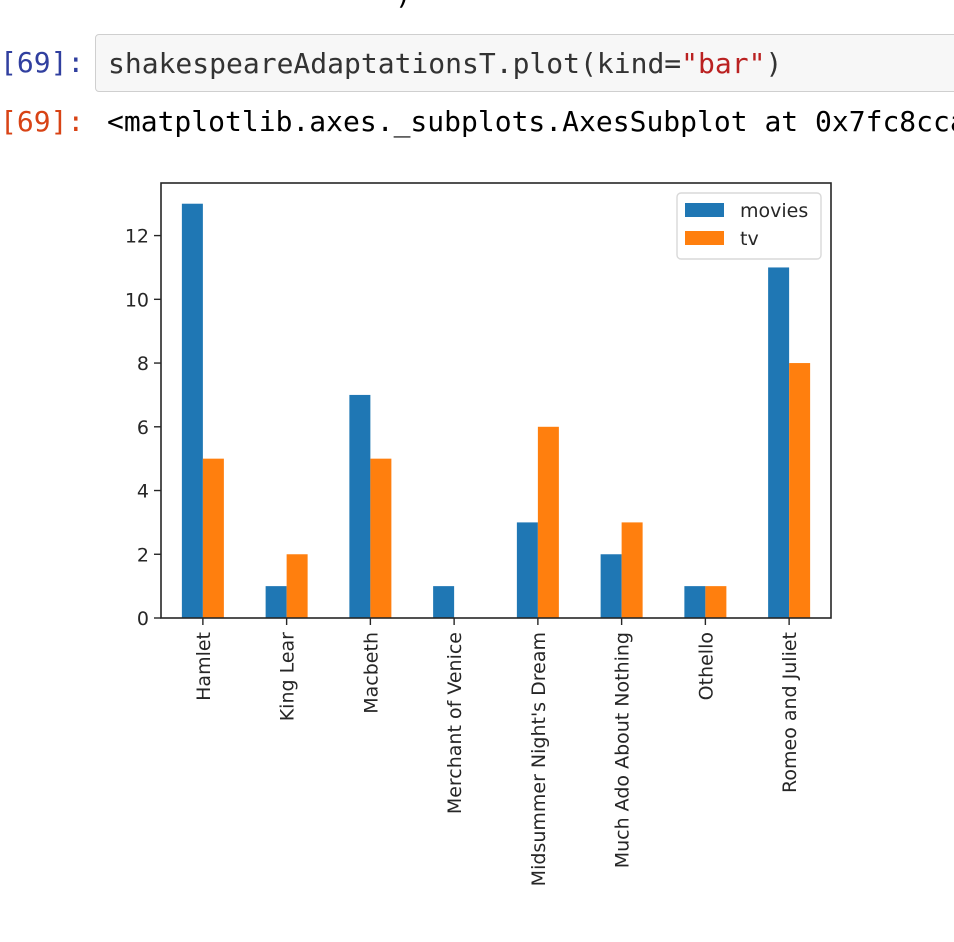 This screenshot has height=942, width=954. Describe the element at coordinates (623, 750) in the screenshot. I see `x-tick-label: Much Ado About Nothing` at that location.